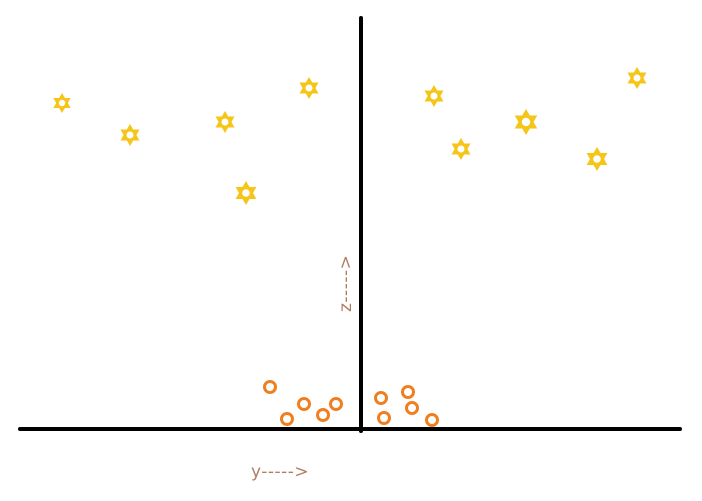  Describe the element at coordinates (346, 283) in the screenshot. I see `vertical-axis-label: z----->` at that location.